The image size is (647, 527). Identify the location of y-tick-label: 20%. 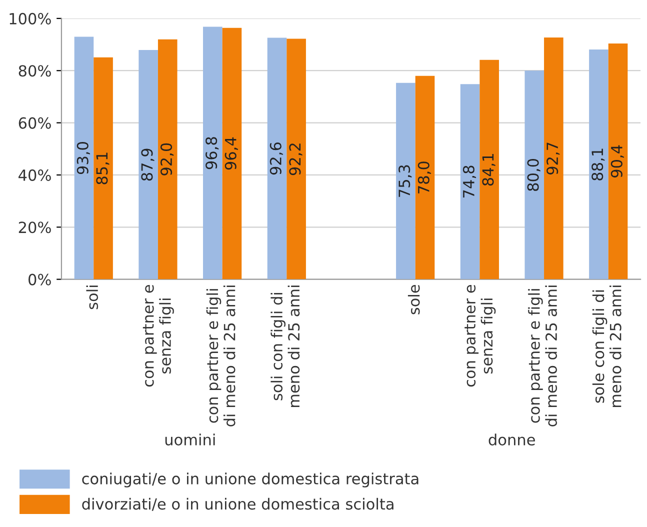
(34, 228).